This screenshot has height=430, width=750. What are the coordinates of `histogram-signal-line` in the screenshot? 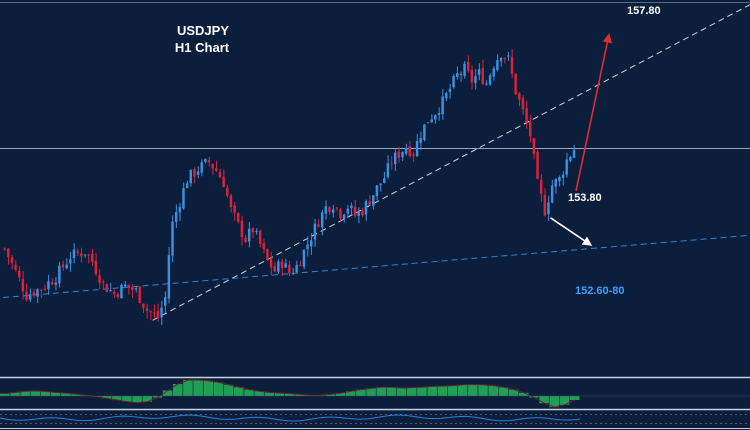 It's located at (290, 393).